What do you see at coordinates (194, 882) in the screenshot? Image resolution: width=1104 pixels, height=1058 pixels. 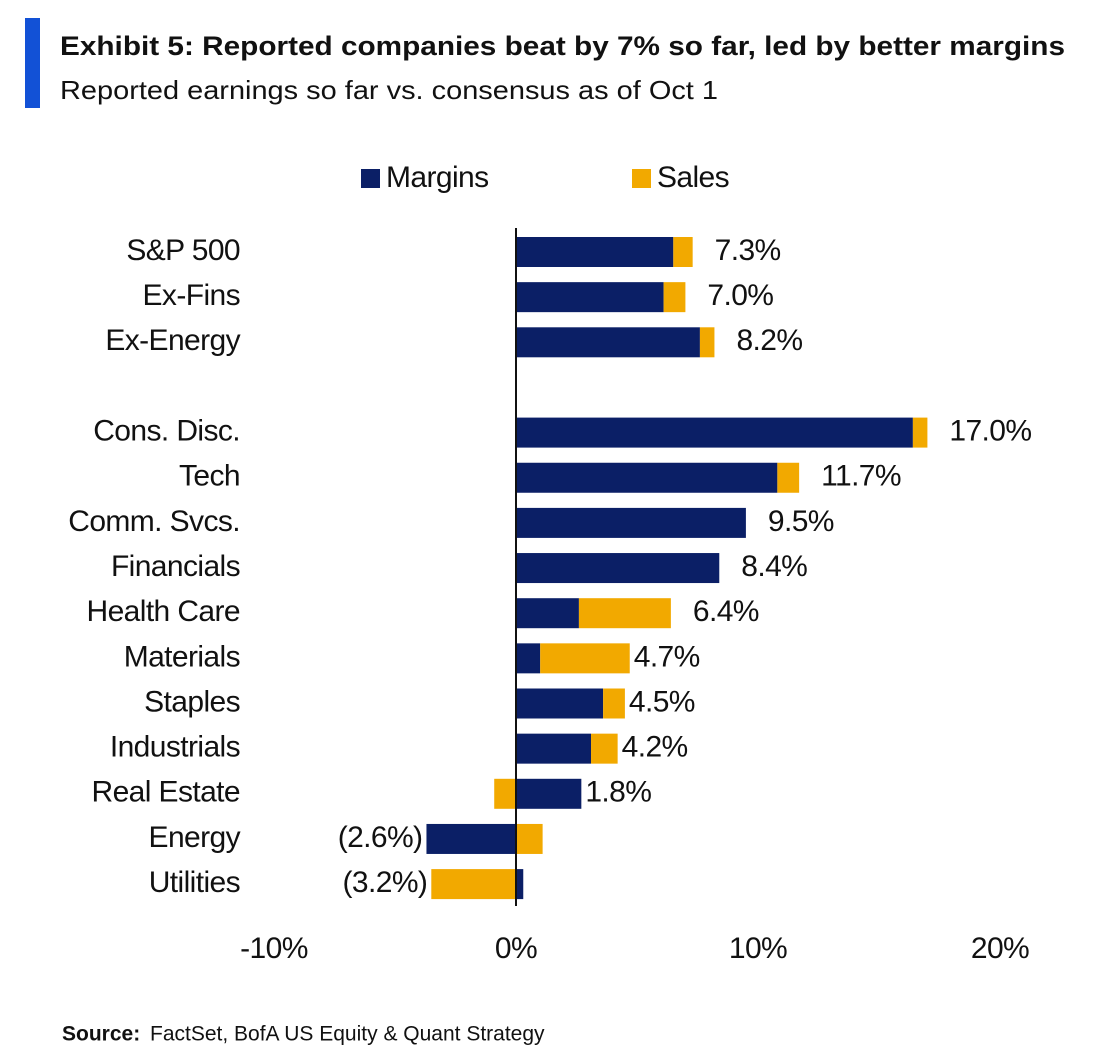 I see `category-label: Utilities` at bounding box center [194, 882].